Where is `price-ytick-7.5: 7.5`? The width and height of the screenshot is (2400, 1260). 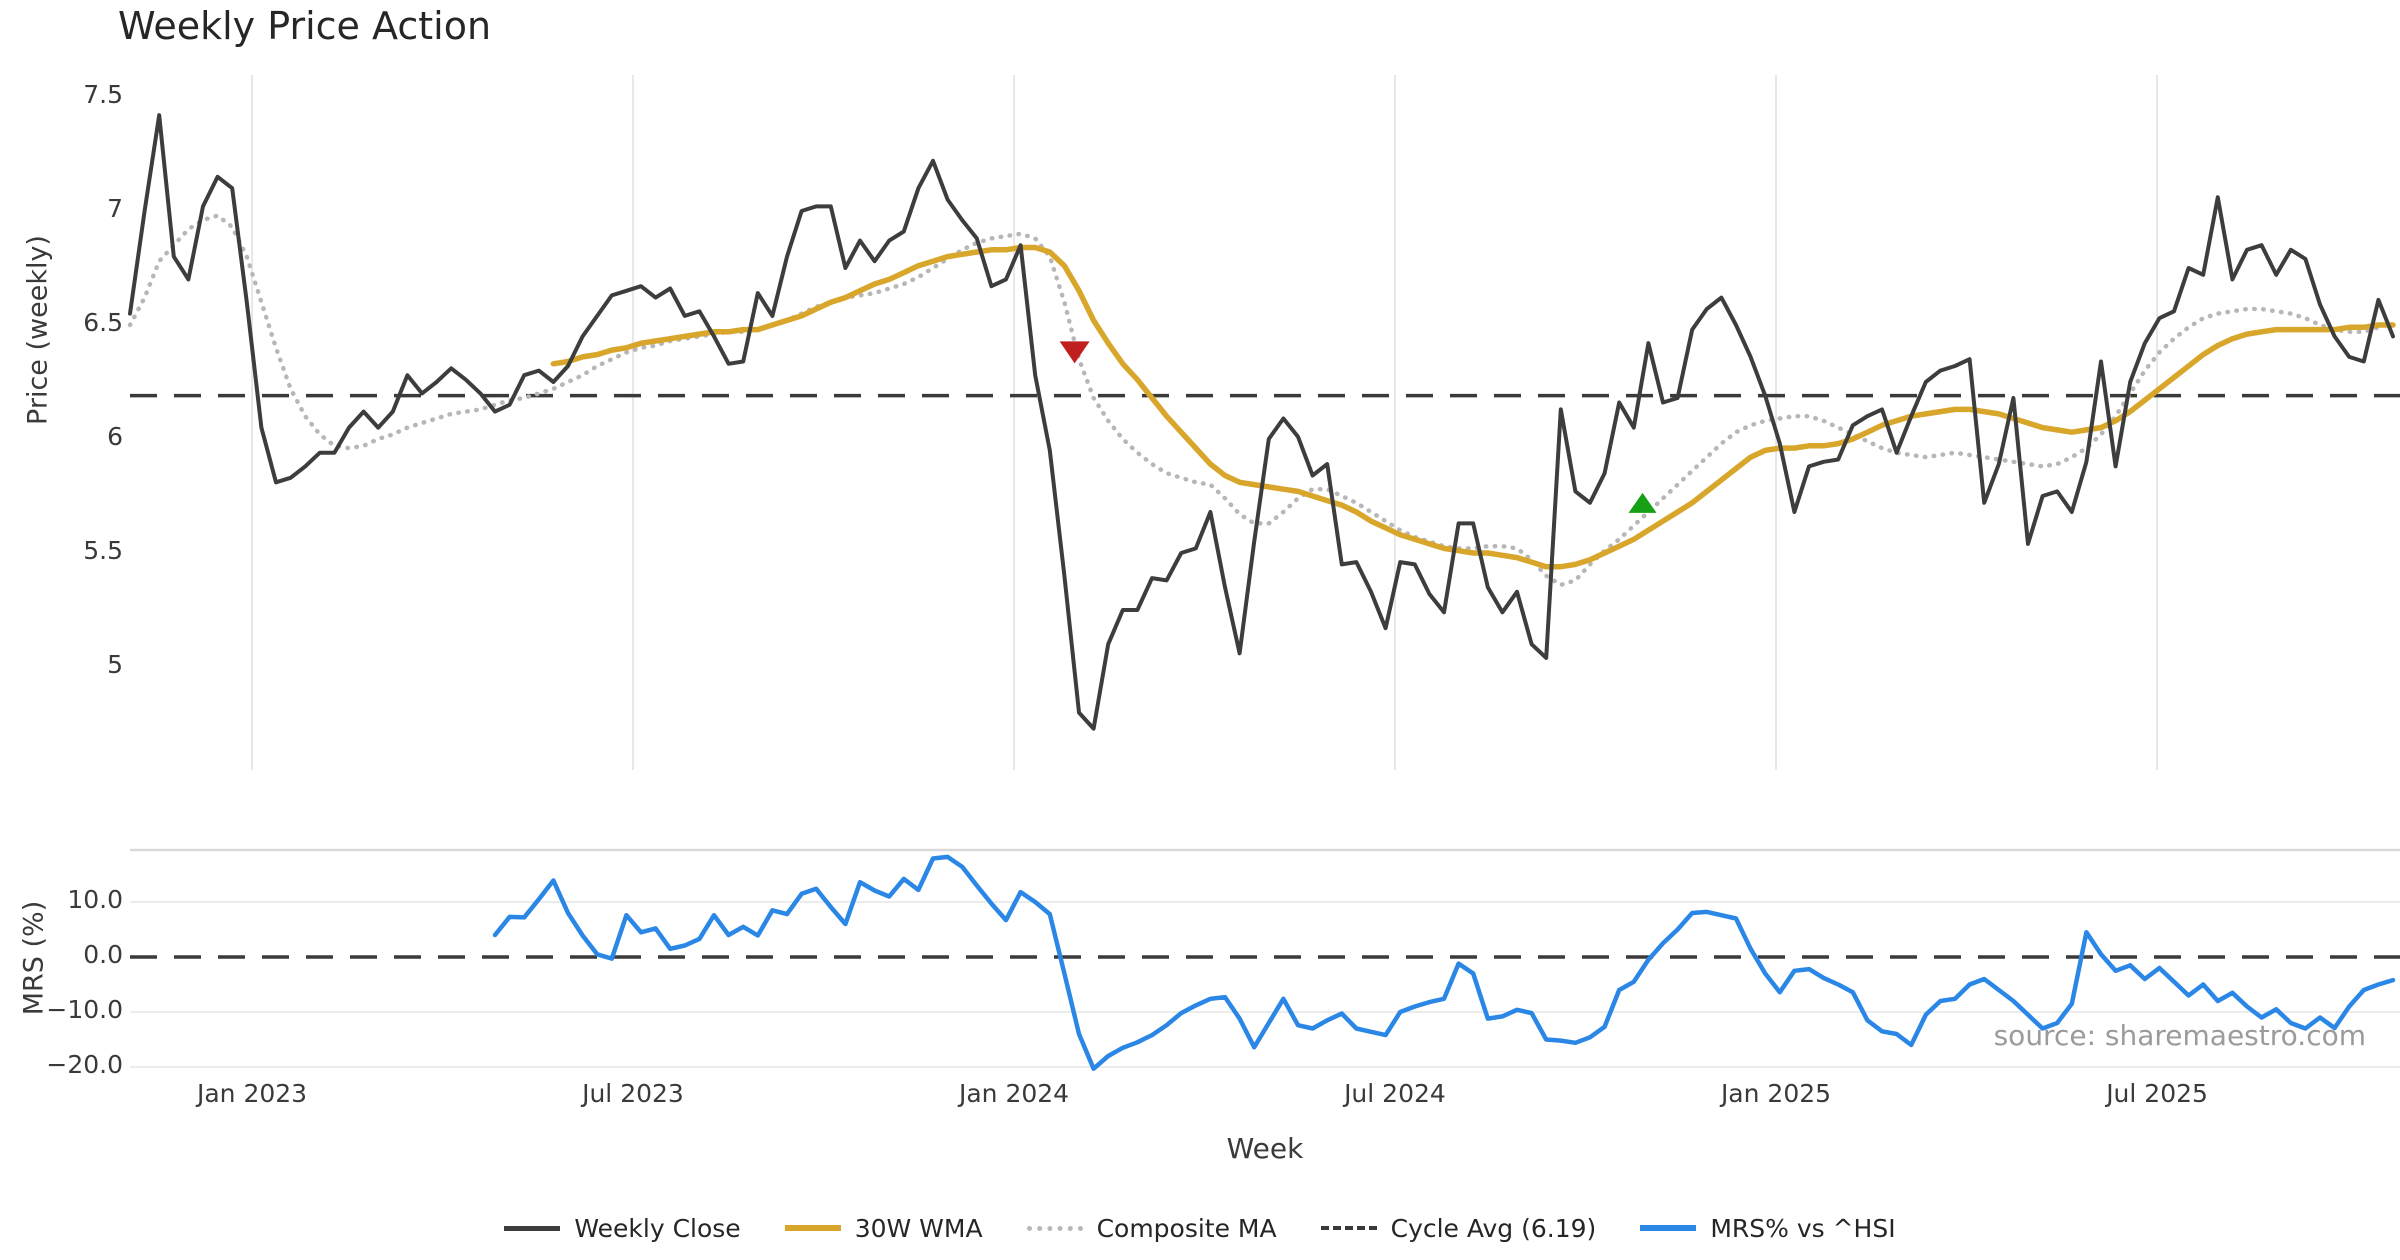
price-ytick-7.5: 7.5 is located at coordinates (103, 94).